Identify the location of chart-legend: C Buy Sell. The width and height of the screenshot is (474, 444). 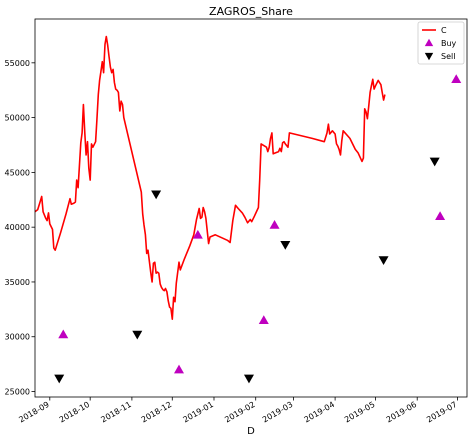
(441, 43).